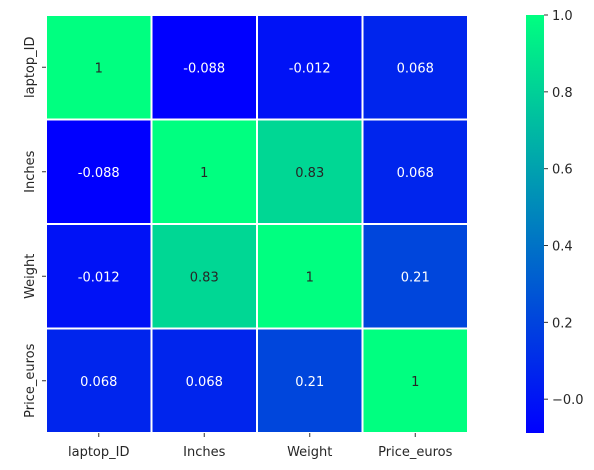 Image resolution: width=594 pixels, height=470 pixels. I want to click on x-tick-label: Inches, so click(204, 452).